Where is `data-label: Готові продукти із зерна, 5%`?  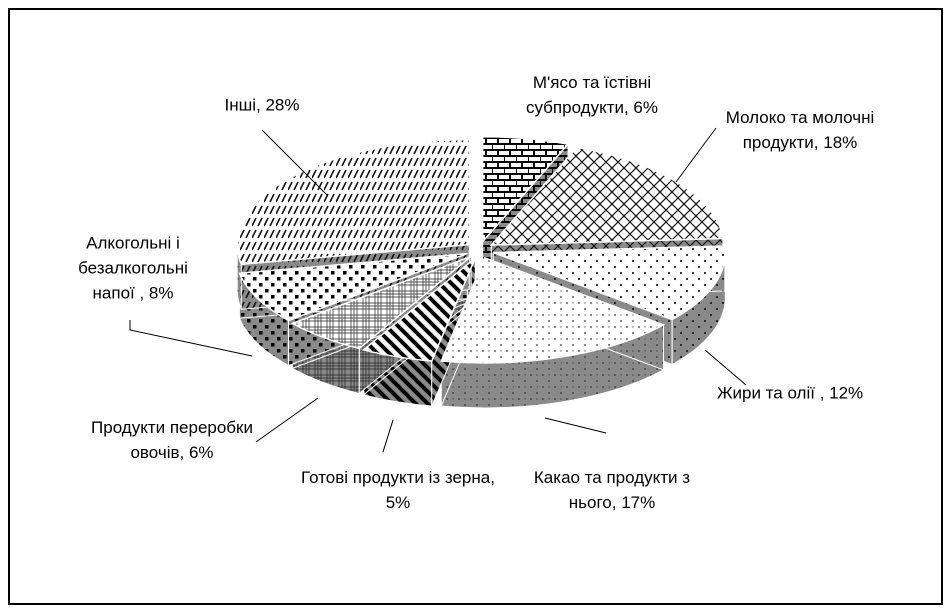
data-label: Готові продукти із зерна, 5% is located at coordinates (398, 490).